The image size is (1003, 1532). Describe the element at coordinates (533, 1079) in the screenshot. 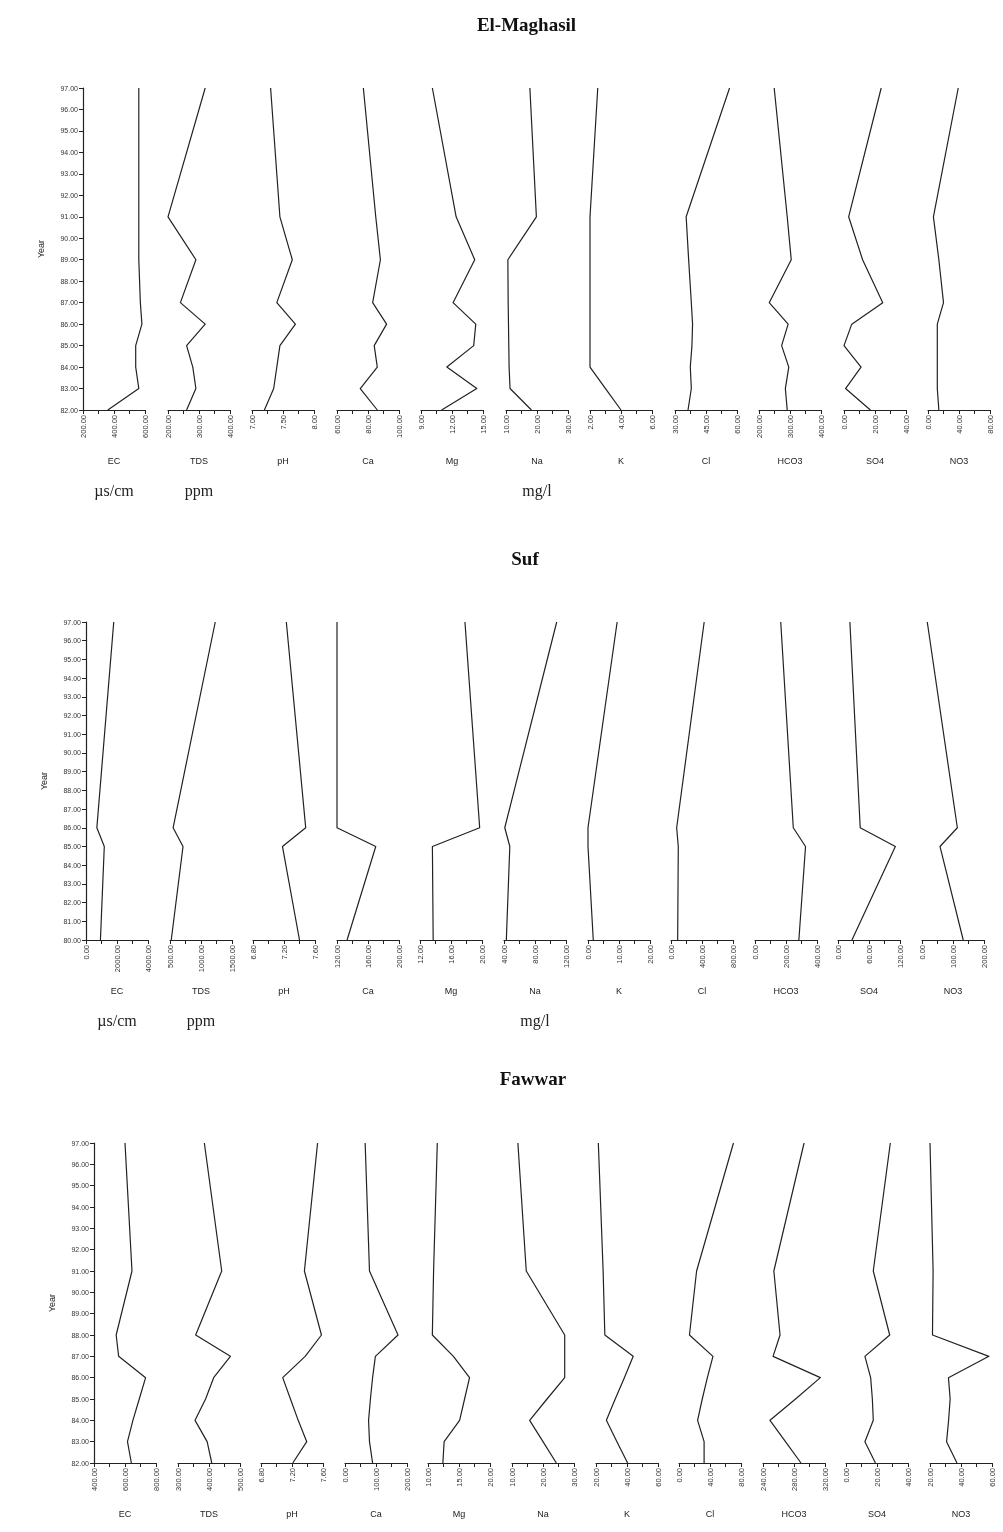

I see `chart-title: Fawwar` at that location.